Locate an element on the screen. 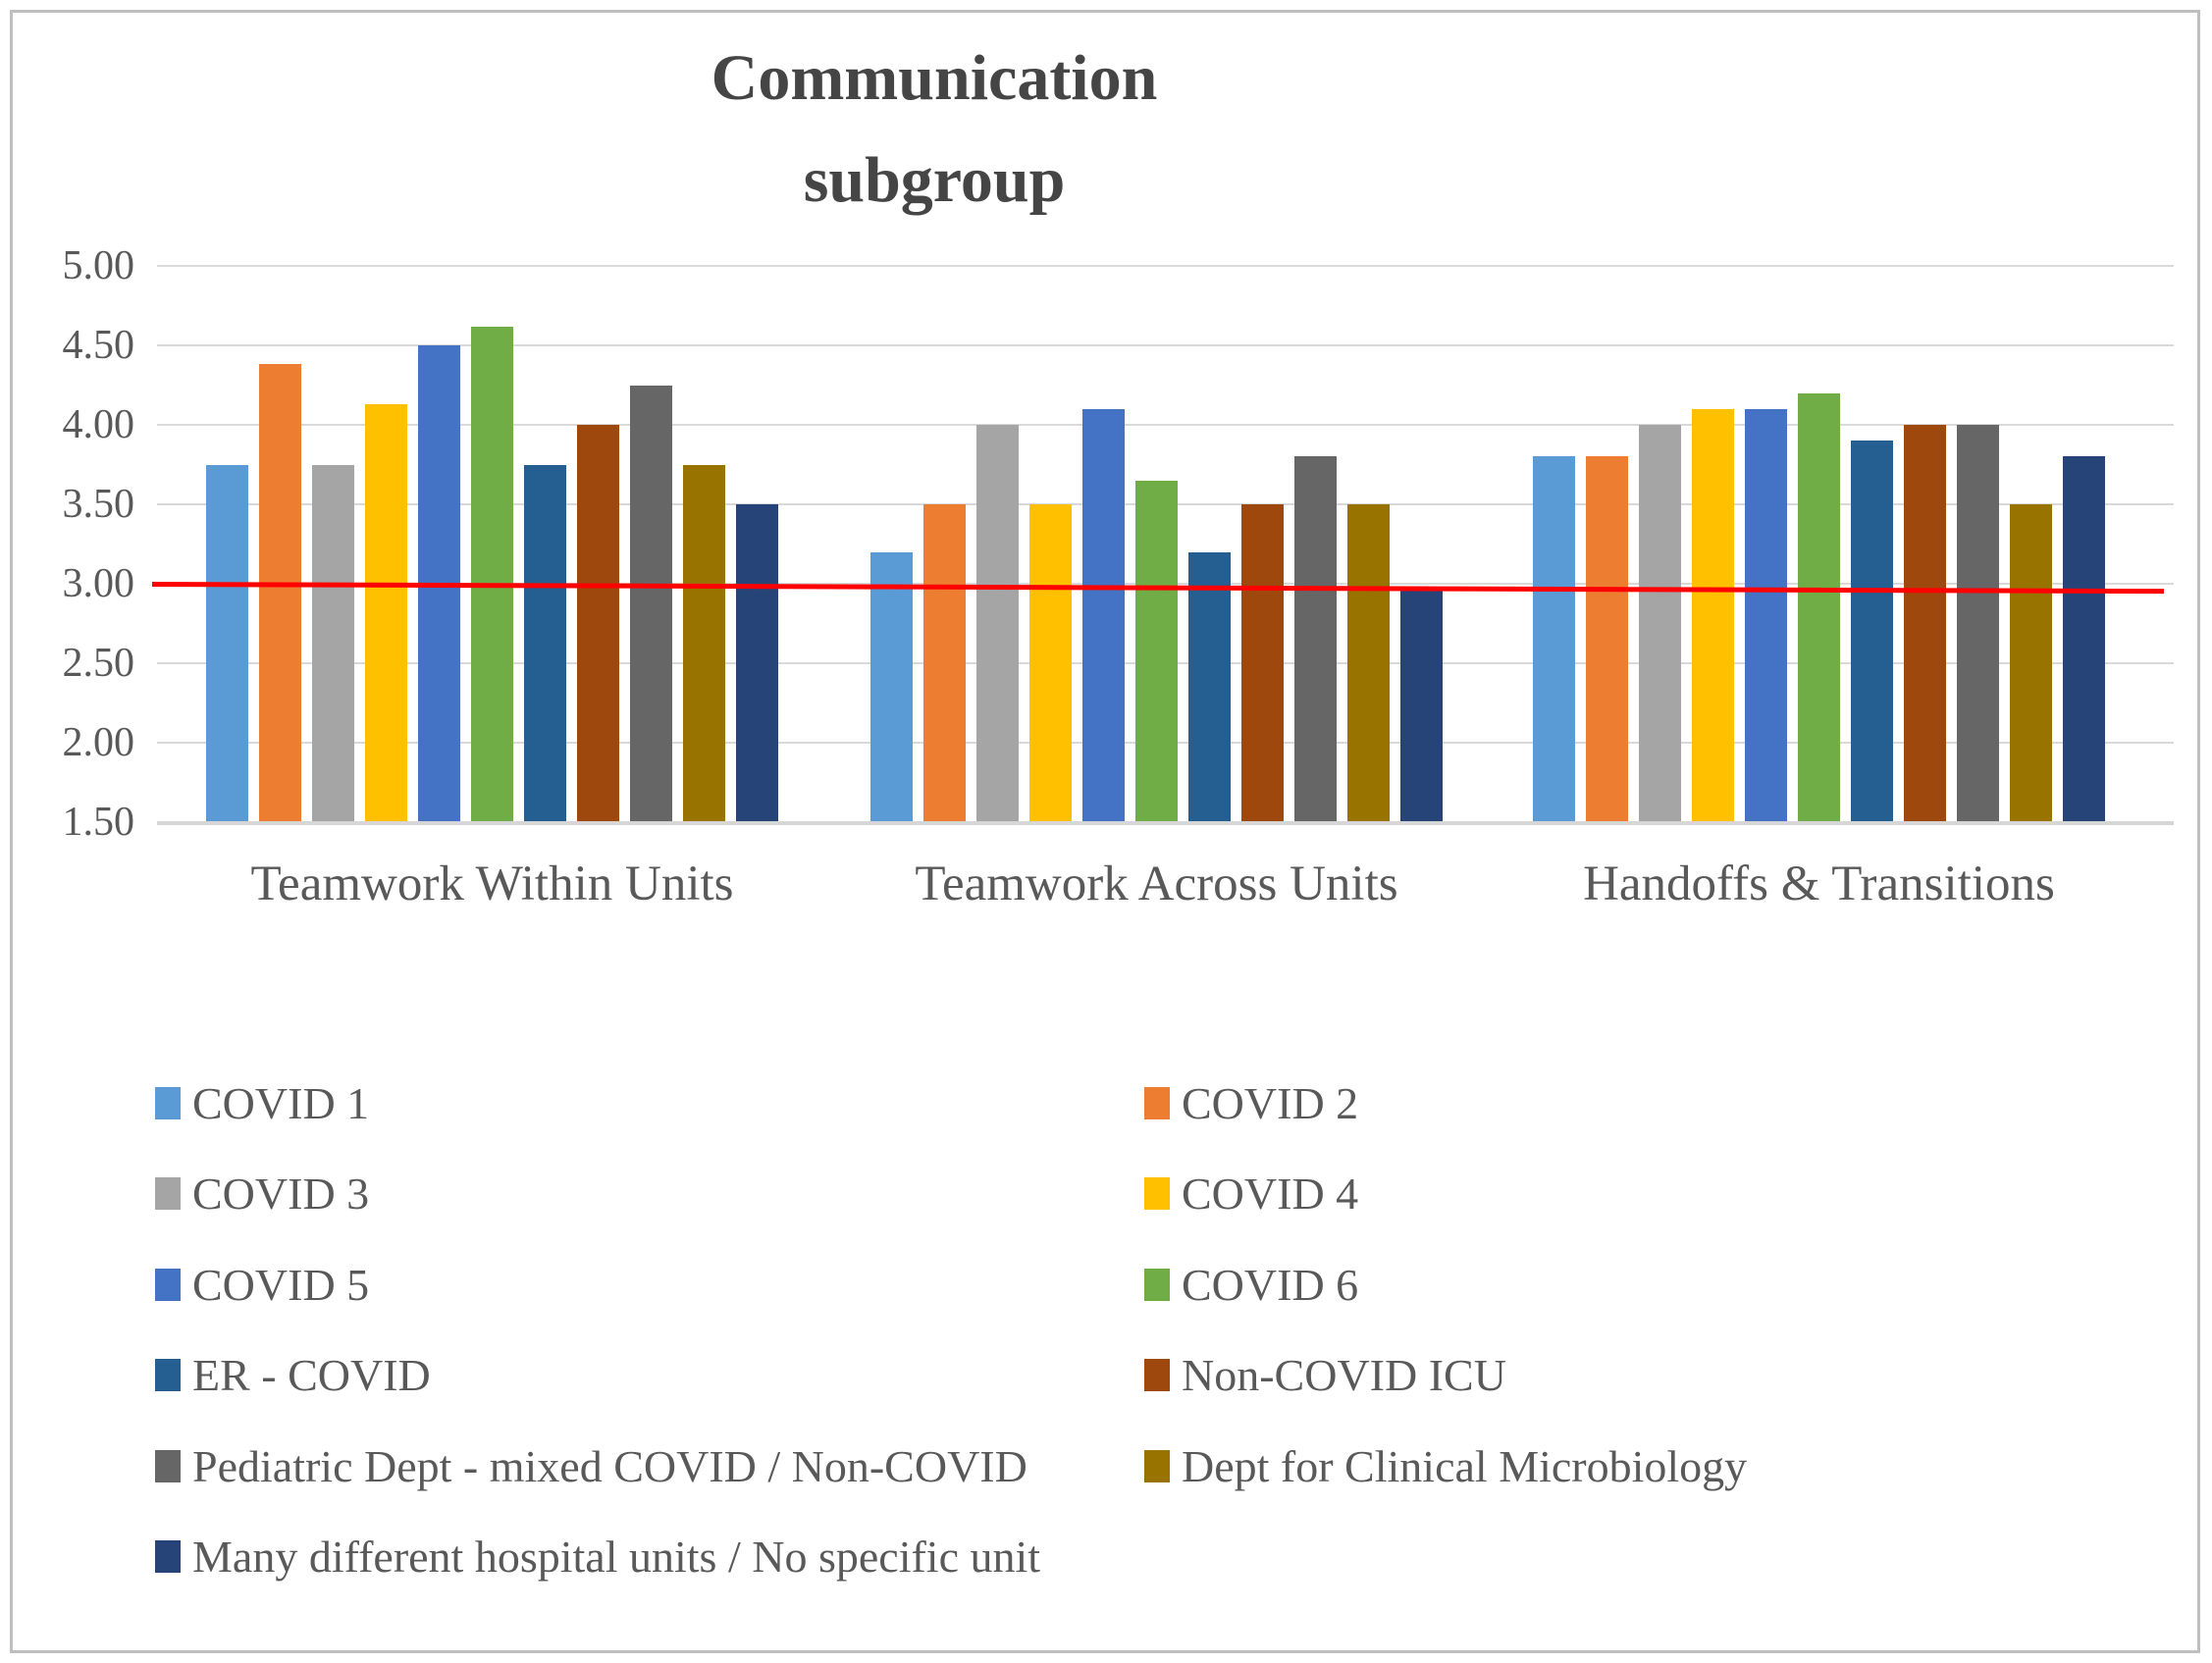 Image resolution: width=2212 pixels, height=1663 pixels. legend-item: COVID 3 is located at coordinates (262, 1194).